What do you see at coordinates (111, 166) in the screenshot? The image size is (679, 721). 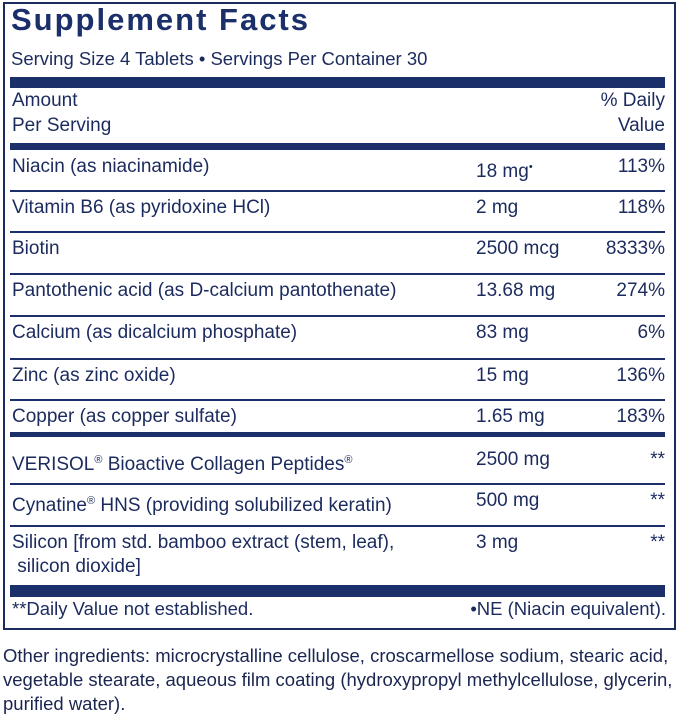 I see `nutrient-name: Niacin (as niacinamide)` at bounding box center [111, 166].